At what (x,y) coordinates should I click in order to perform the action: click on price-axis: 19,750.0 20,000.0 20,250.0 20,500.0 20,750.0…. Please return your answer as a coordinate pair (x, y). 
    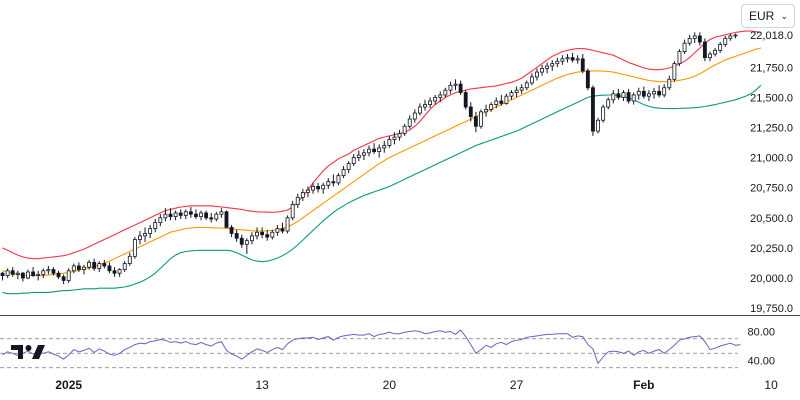
    Looking at the image, I should click on (771, 172).